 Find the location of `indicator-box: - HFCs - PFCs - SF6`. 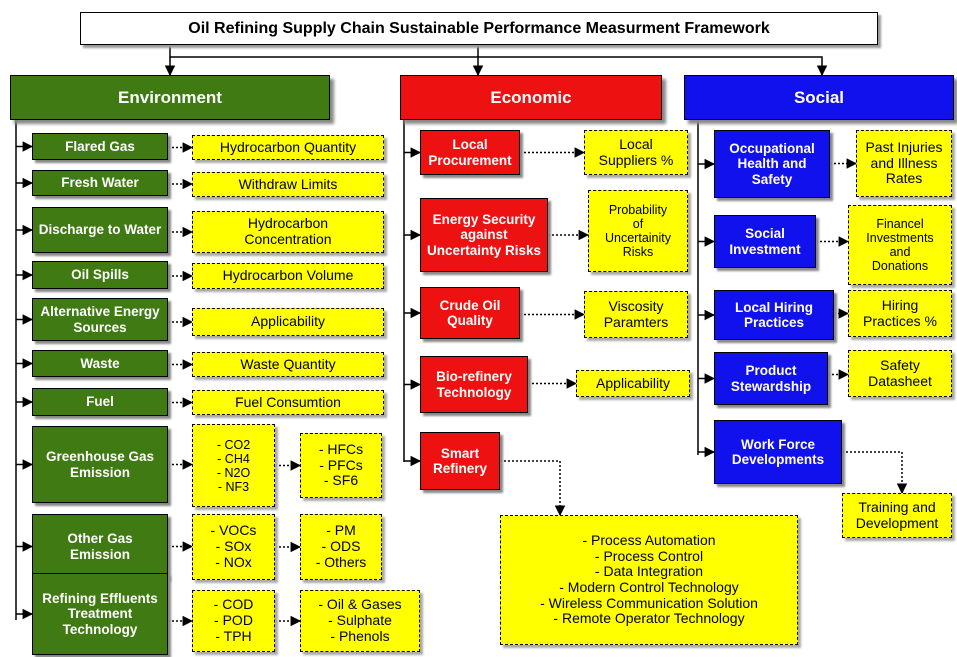

indicator-box: - HFCs - PFCs - SF6 is located at coordinates (341, 465).